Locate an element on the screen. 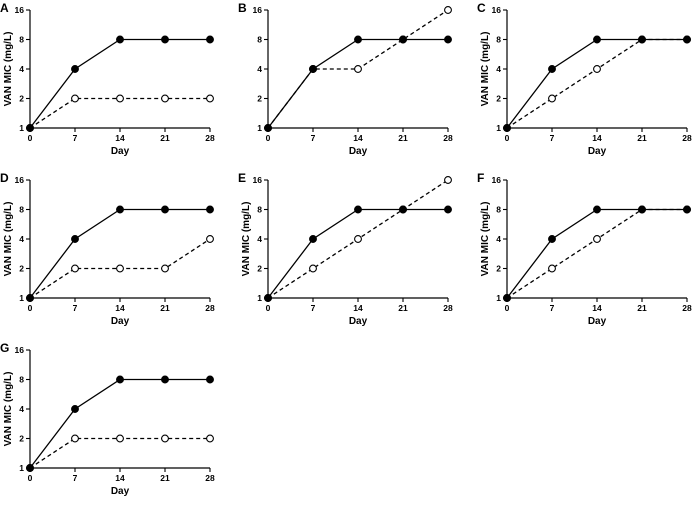 The image size is (696, 510). chart-panel-a: A 1 2 4 8 16 0 7 14 21 28 Day VAN MIC (mg/L) is located at coordinates (107, 79).